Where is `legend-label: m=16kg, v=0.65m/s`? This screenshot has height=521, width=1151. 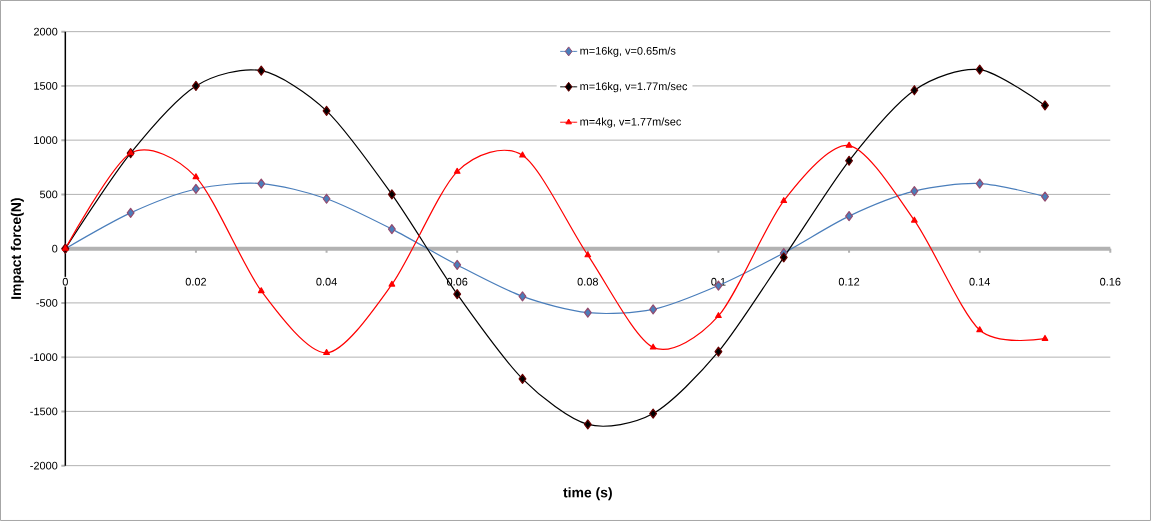 legend-label: m=16kg, v=0.65m/s is located at coordinates (628, 51).